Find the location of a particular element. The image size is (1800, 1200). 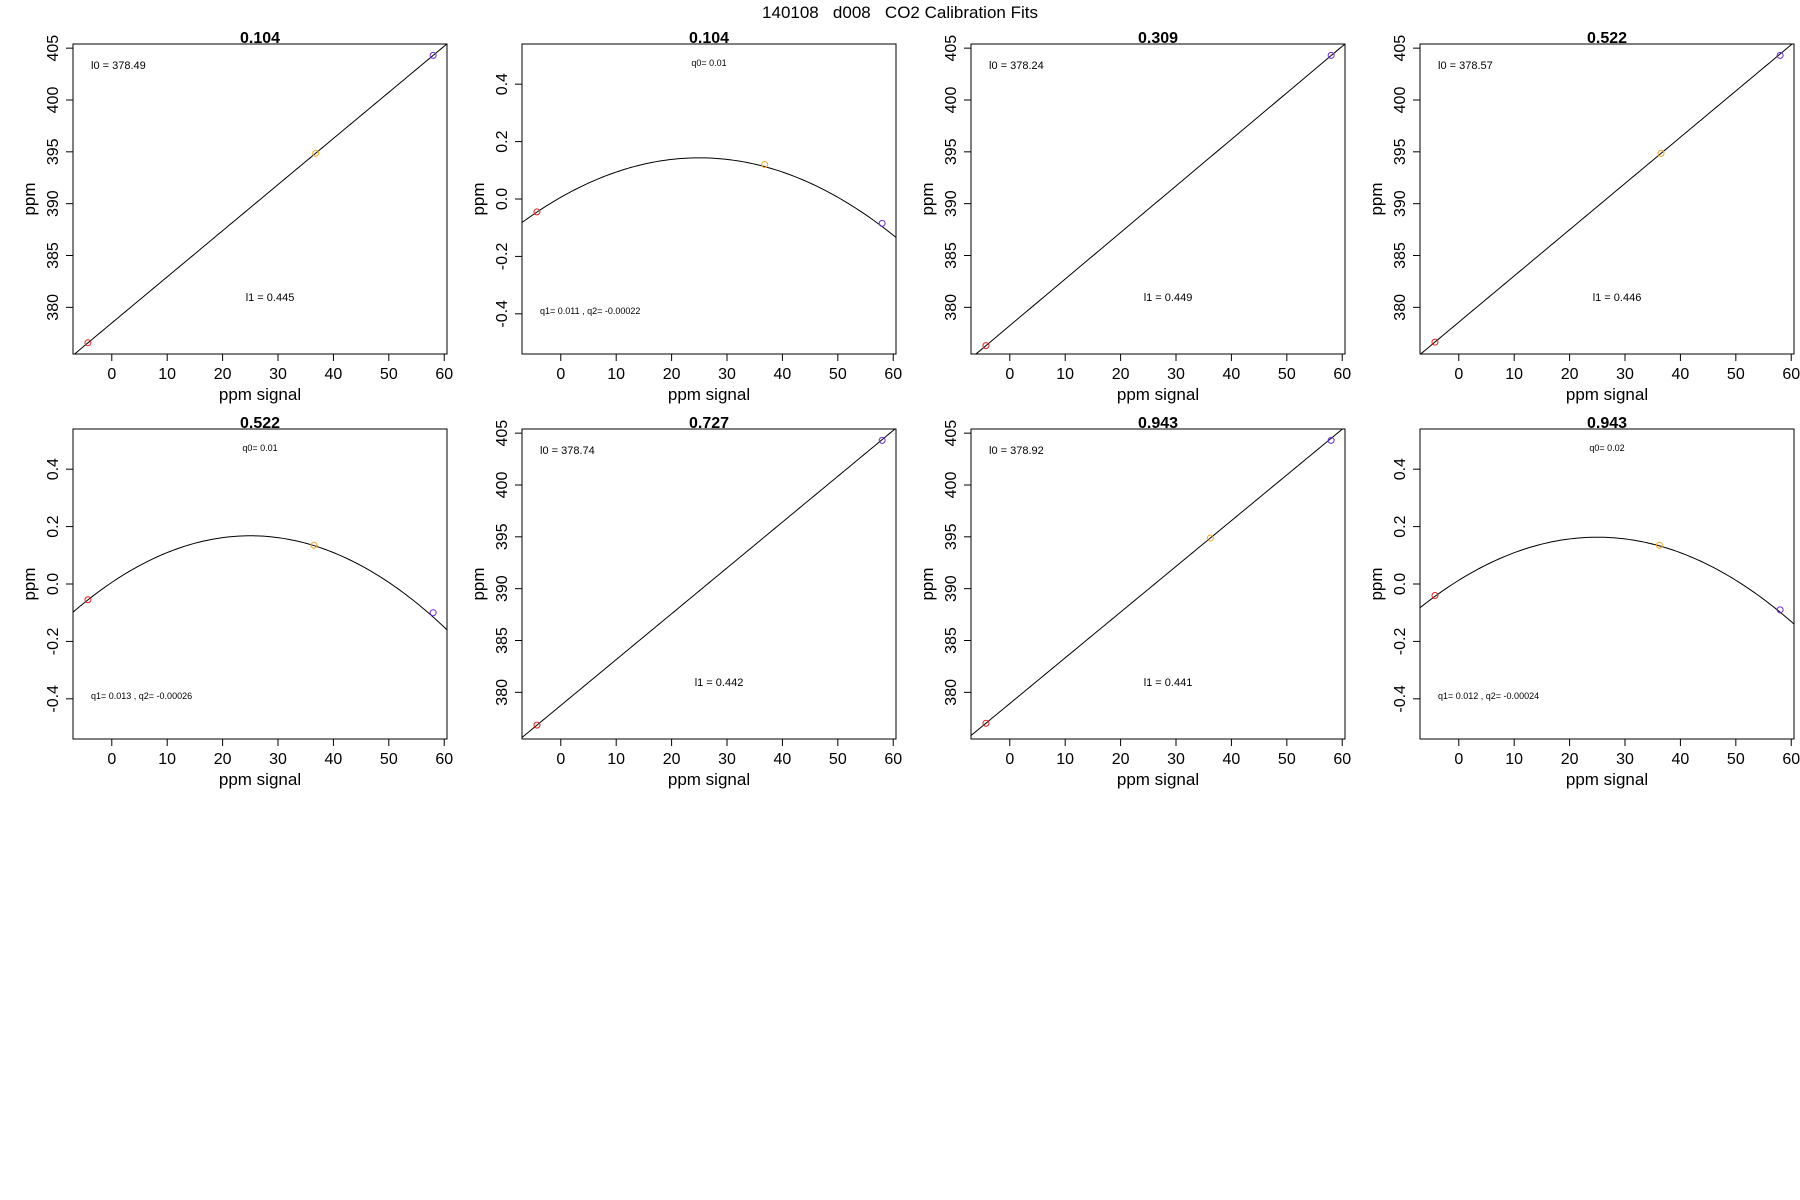

panel-title: 0.522 is located at coordinates (1607, 38).